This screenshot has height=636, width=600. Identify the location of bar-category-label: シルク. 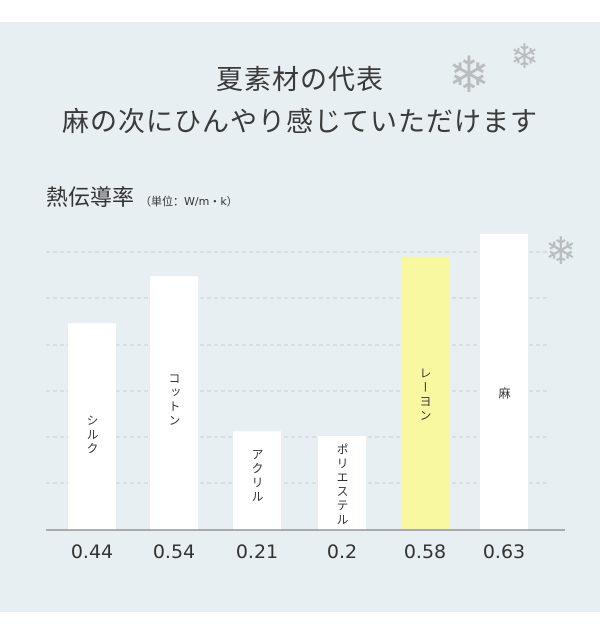
(92, 435).